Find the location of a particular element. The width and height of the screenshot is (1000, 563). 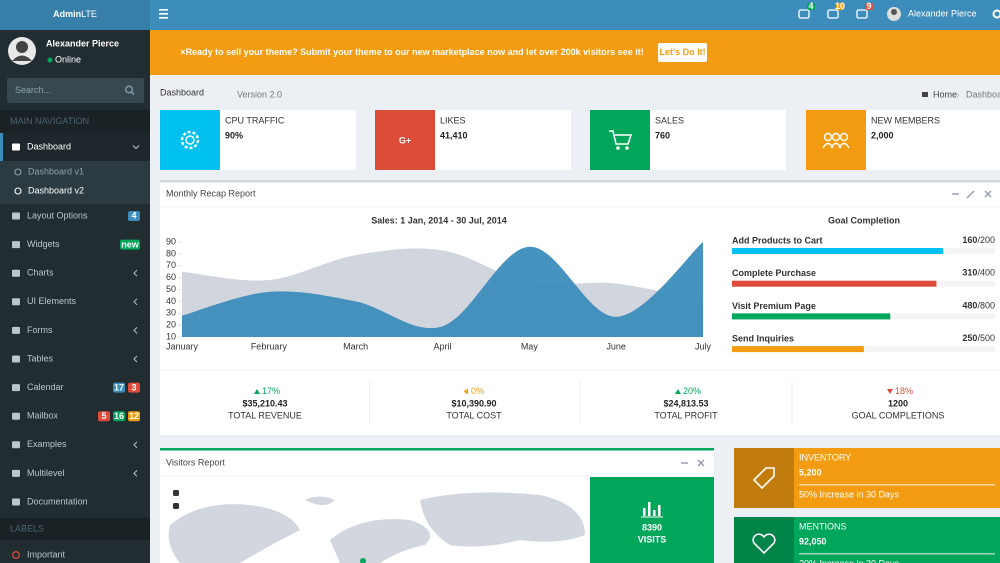

logo-part: LTE is located at coordinates (89, 14).